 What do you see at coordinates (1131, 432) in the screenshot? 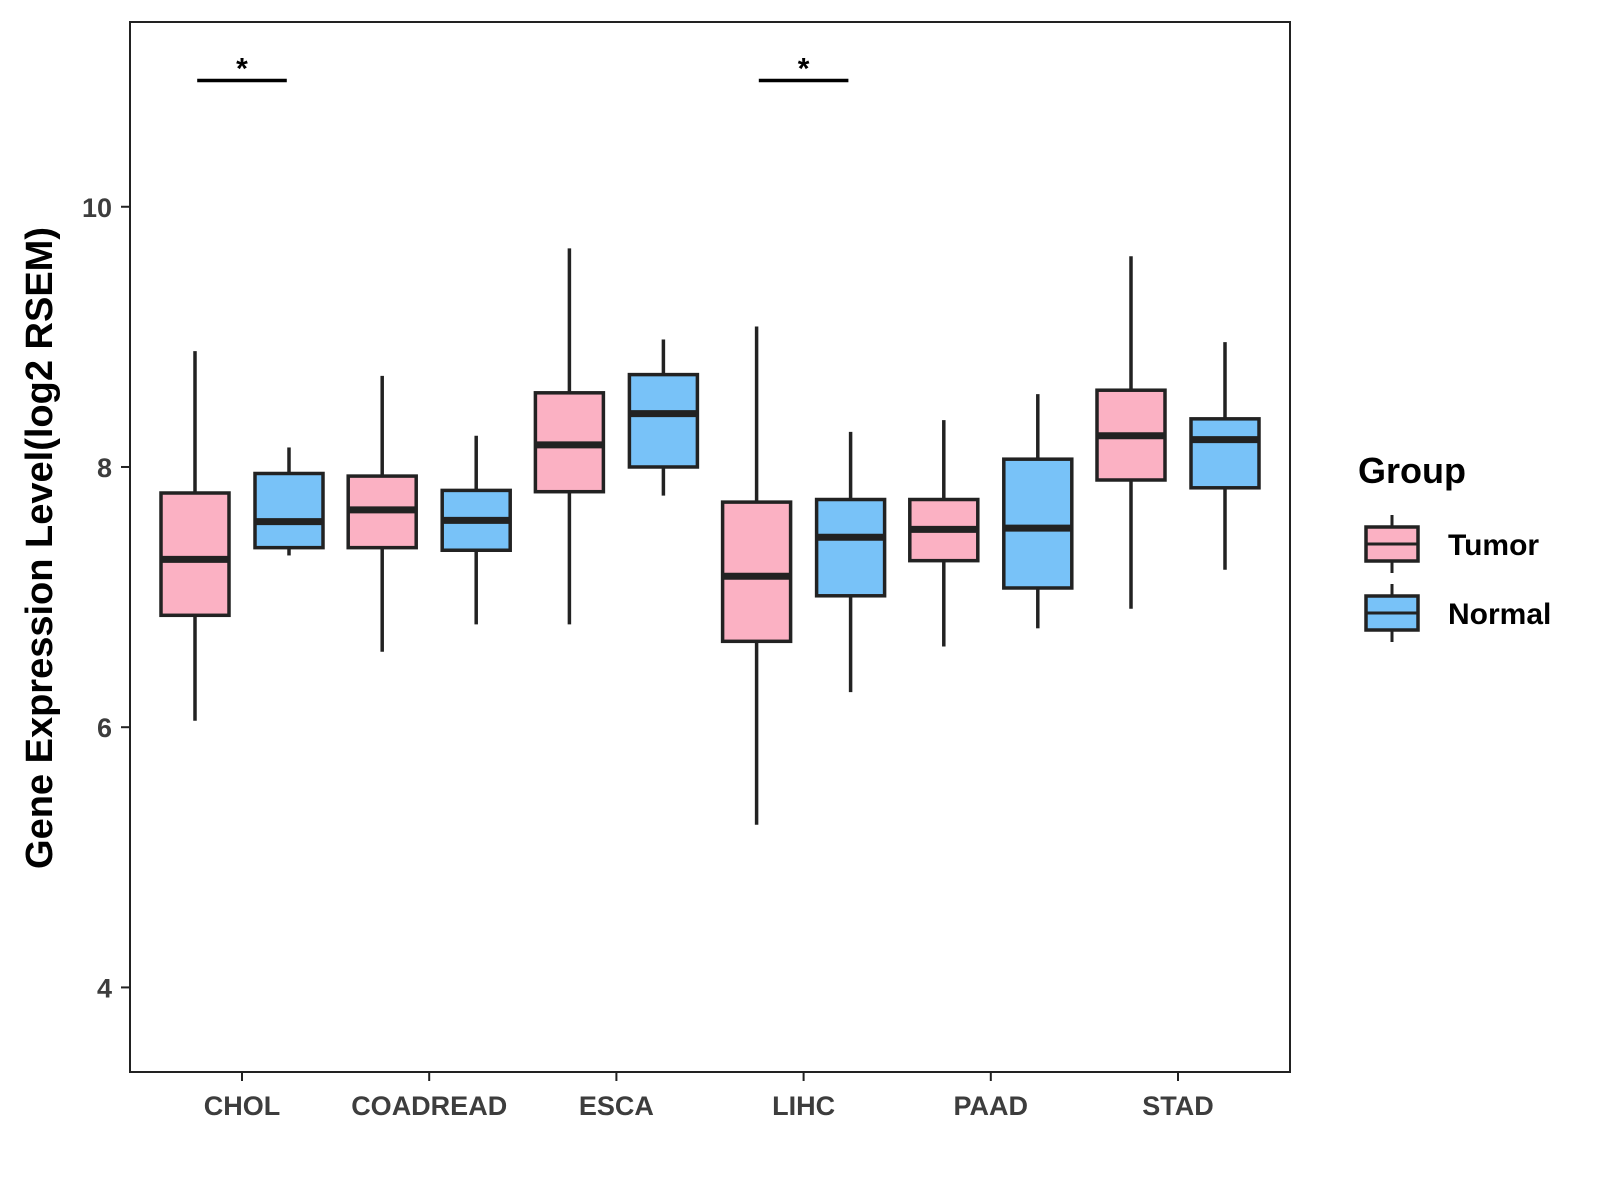
I see `box-tumor-stad` at bounding box center [1131, 432].